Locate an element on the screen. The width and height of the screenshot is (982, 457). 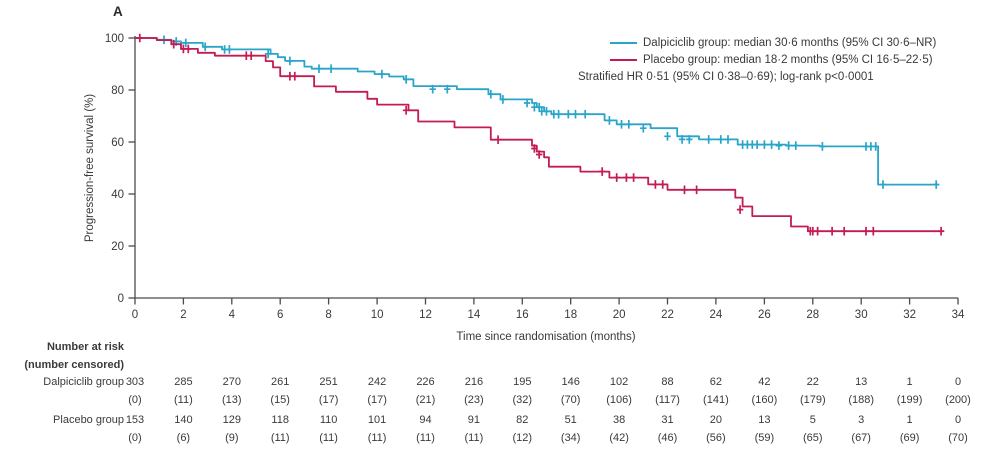
risk-count-cell: 303 is located at coordinates (135, 382).